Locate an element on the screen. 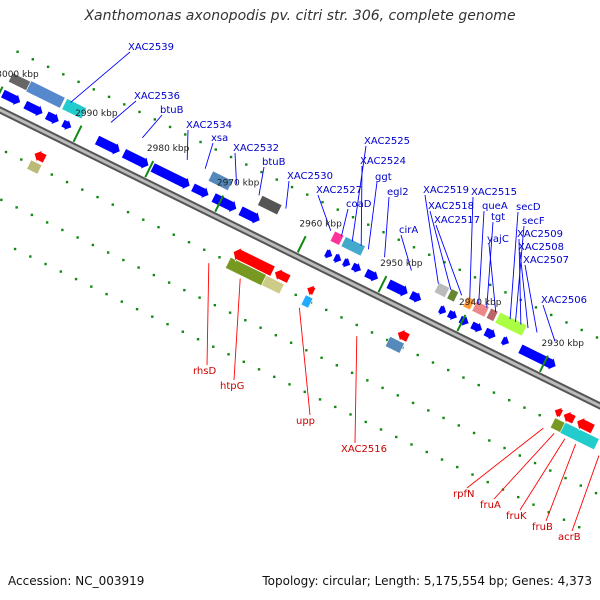  gene-label-forward: yajC is located at coordinates (498, 239).